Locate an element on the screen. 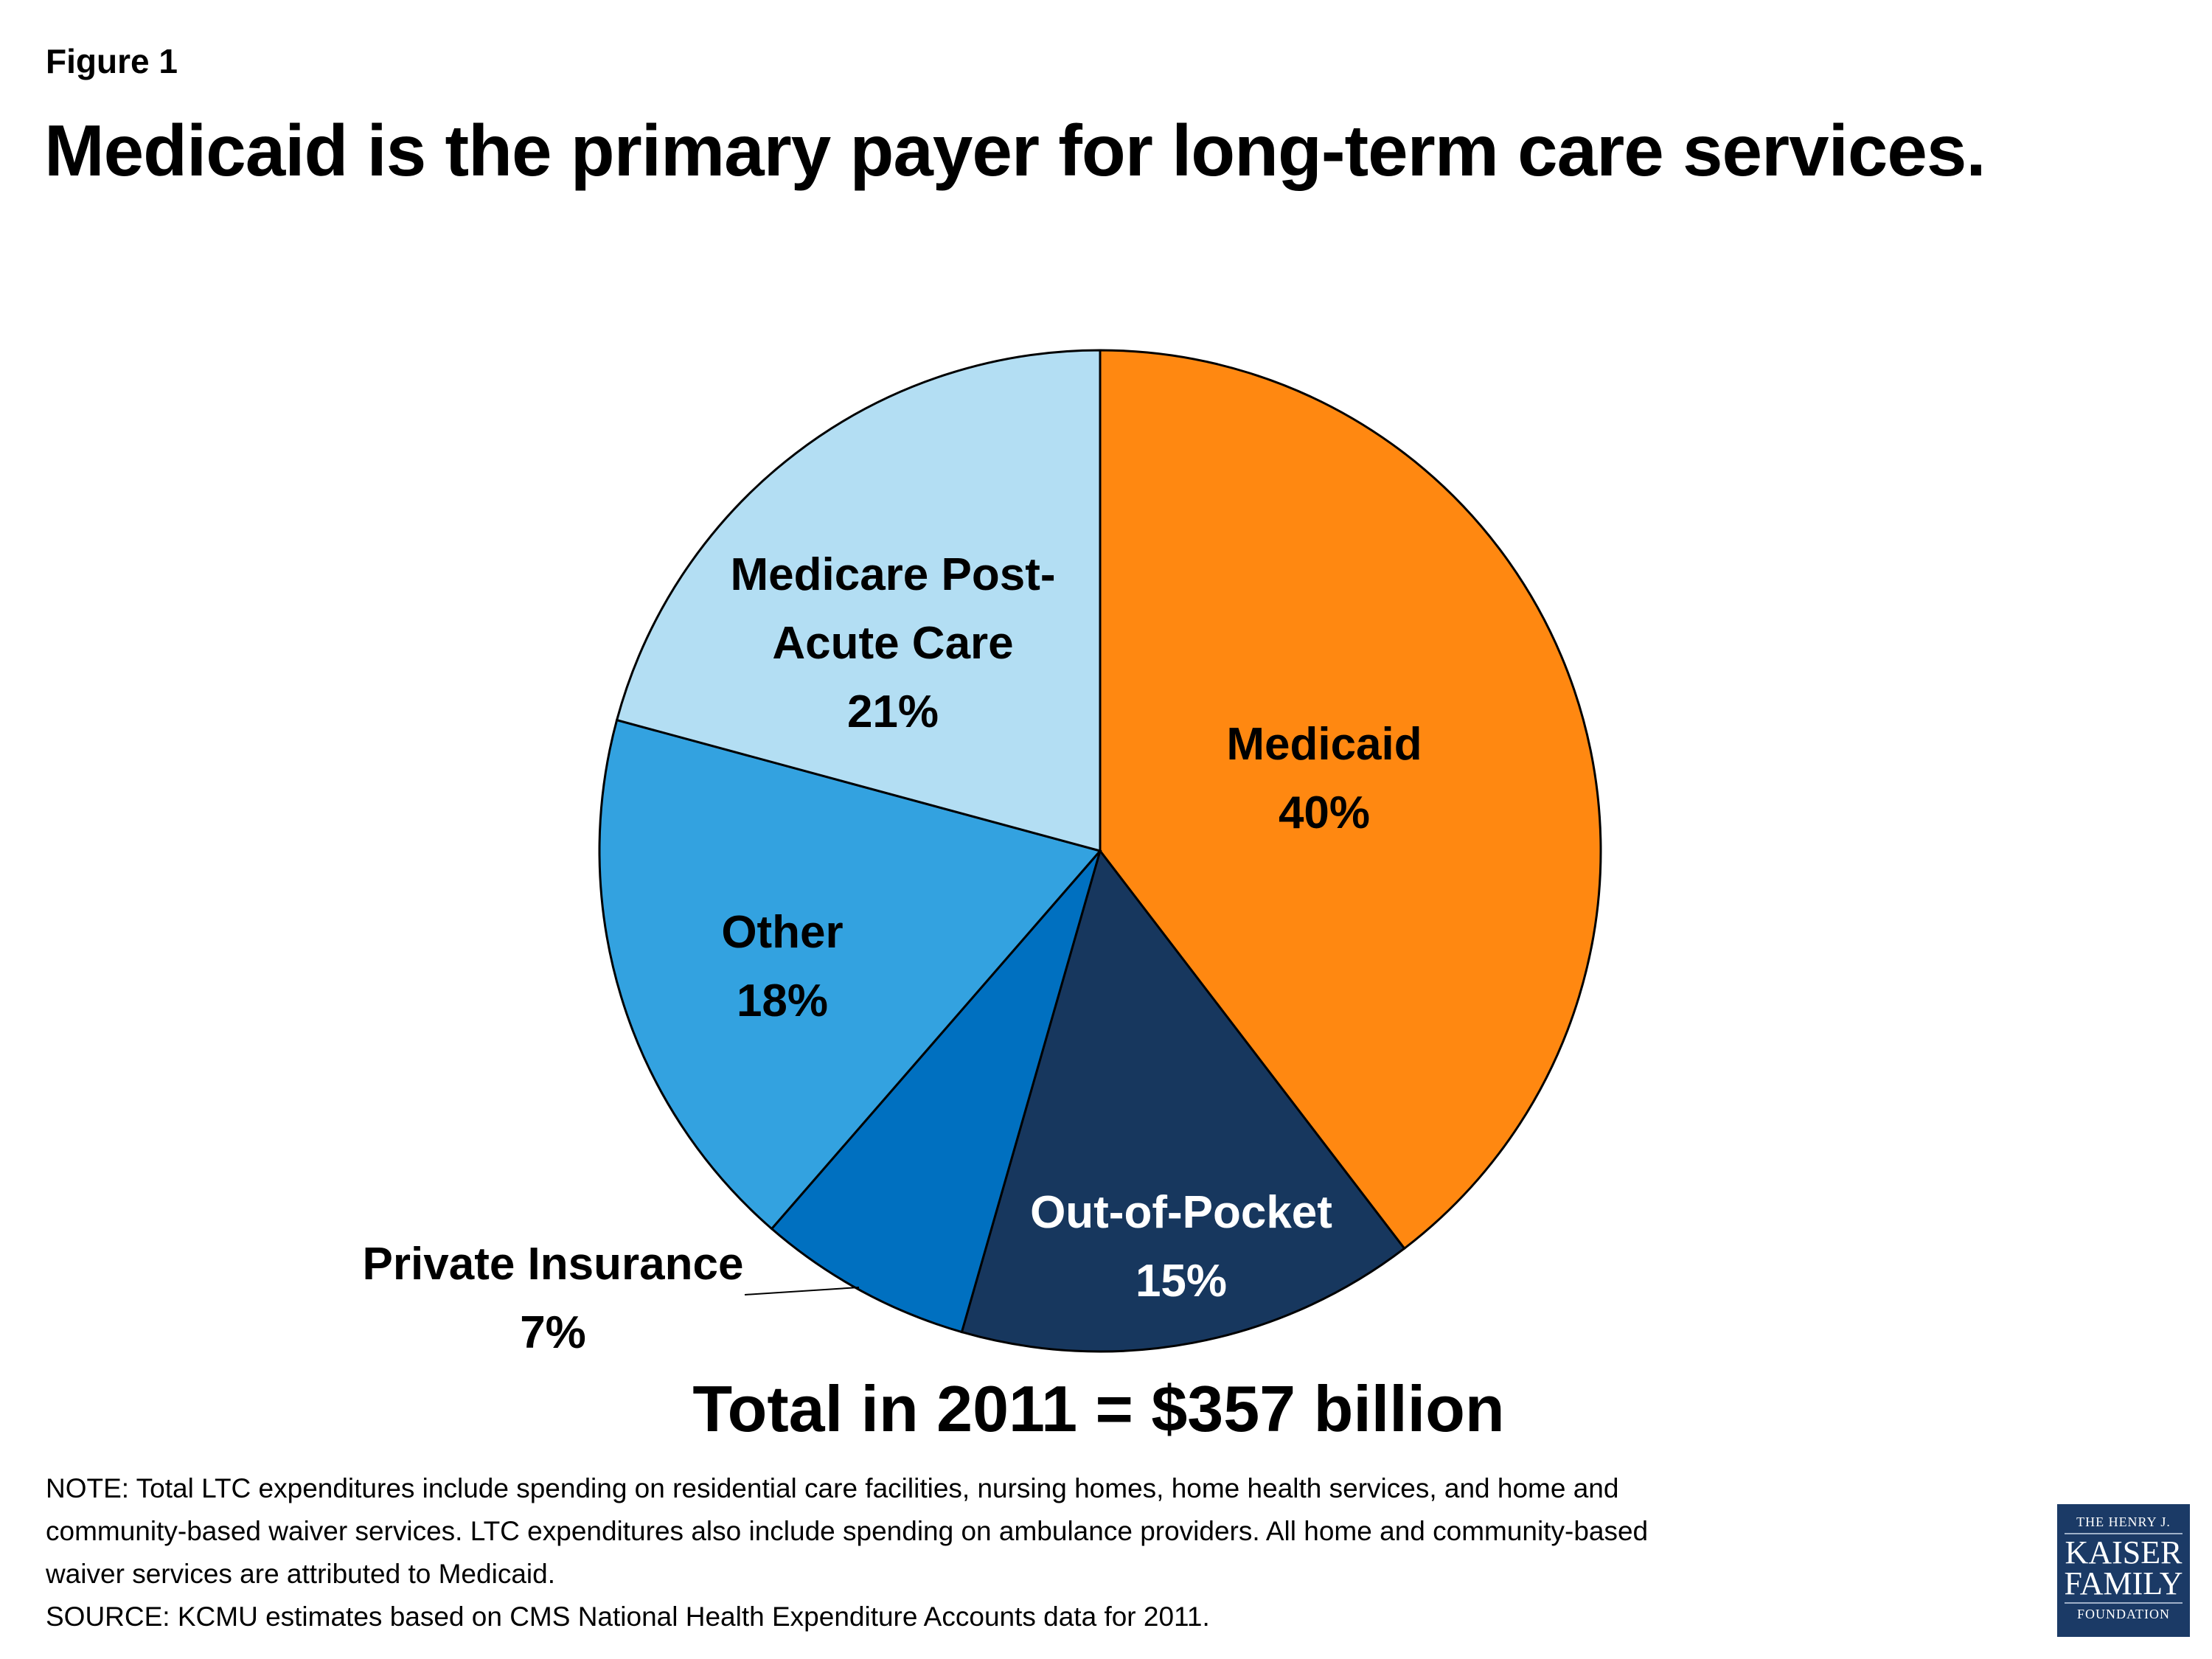 The width and height of the screenshot is (2212, 1659). pie-slice-medicare-post-acute-care is located at coordinates (858, 600).